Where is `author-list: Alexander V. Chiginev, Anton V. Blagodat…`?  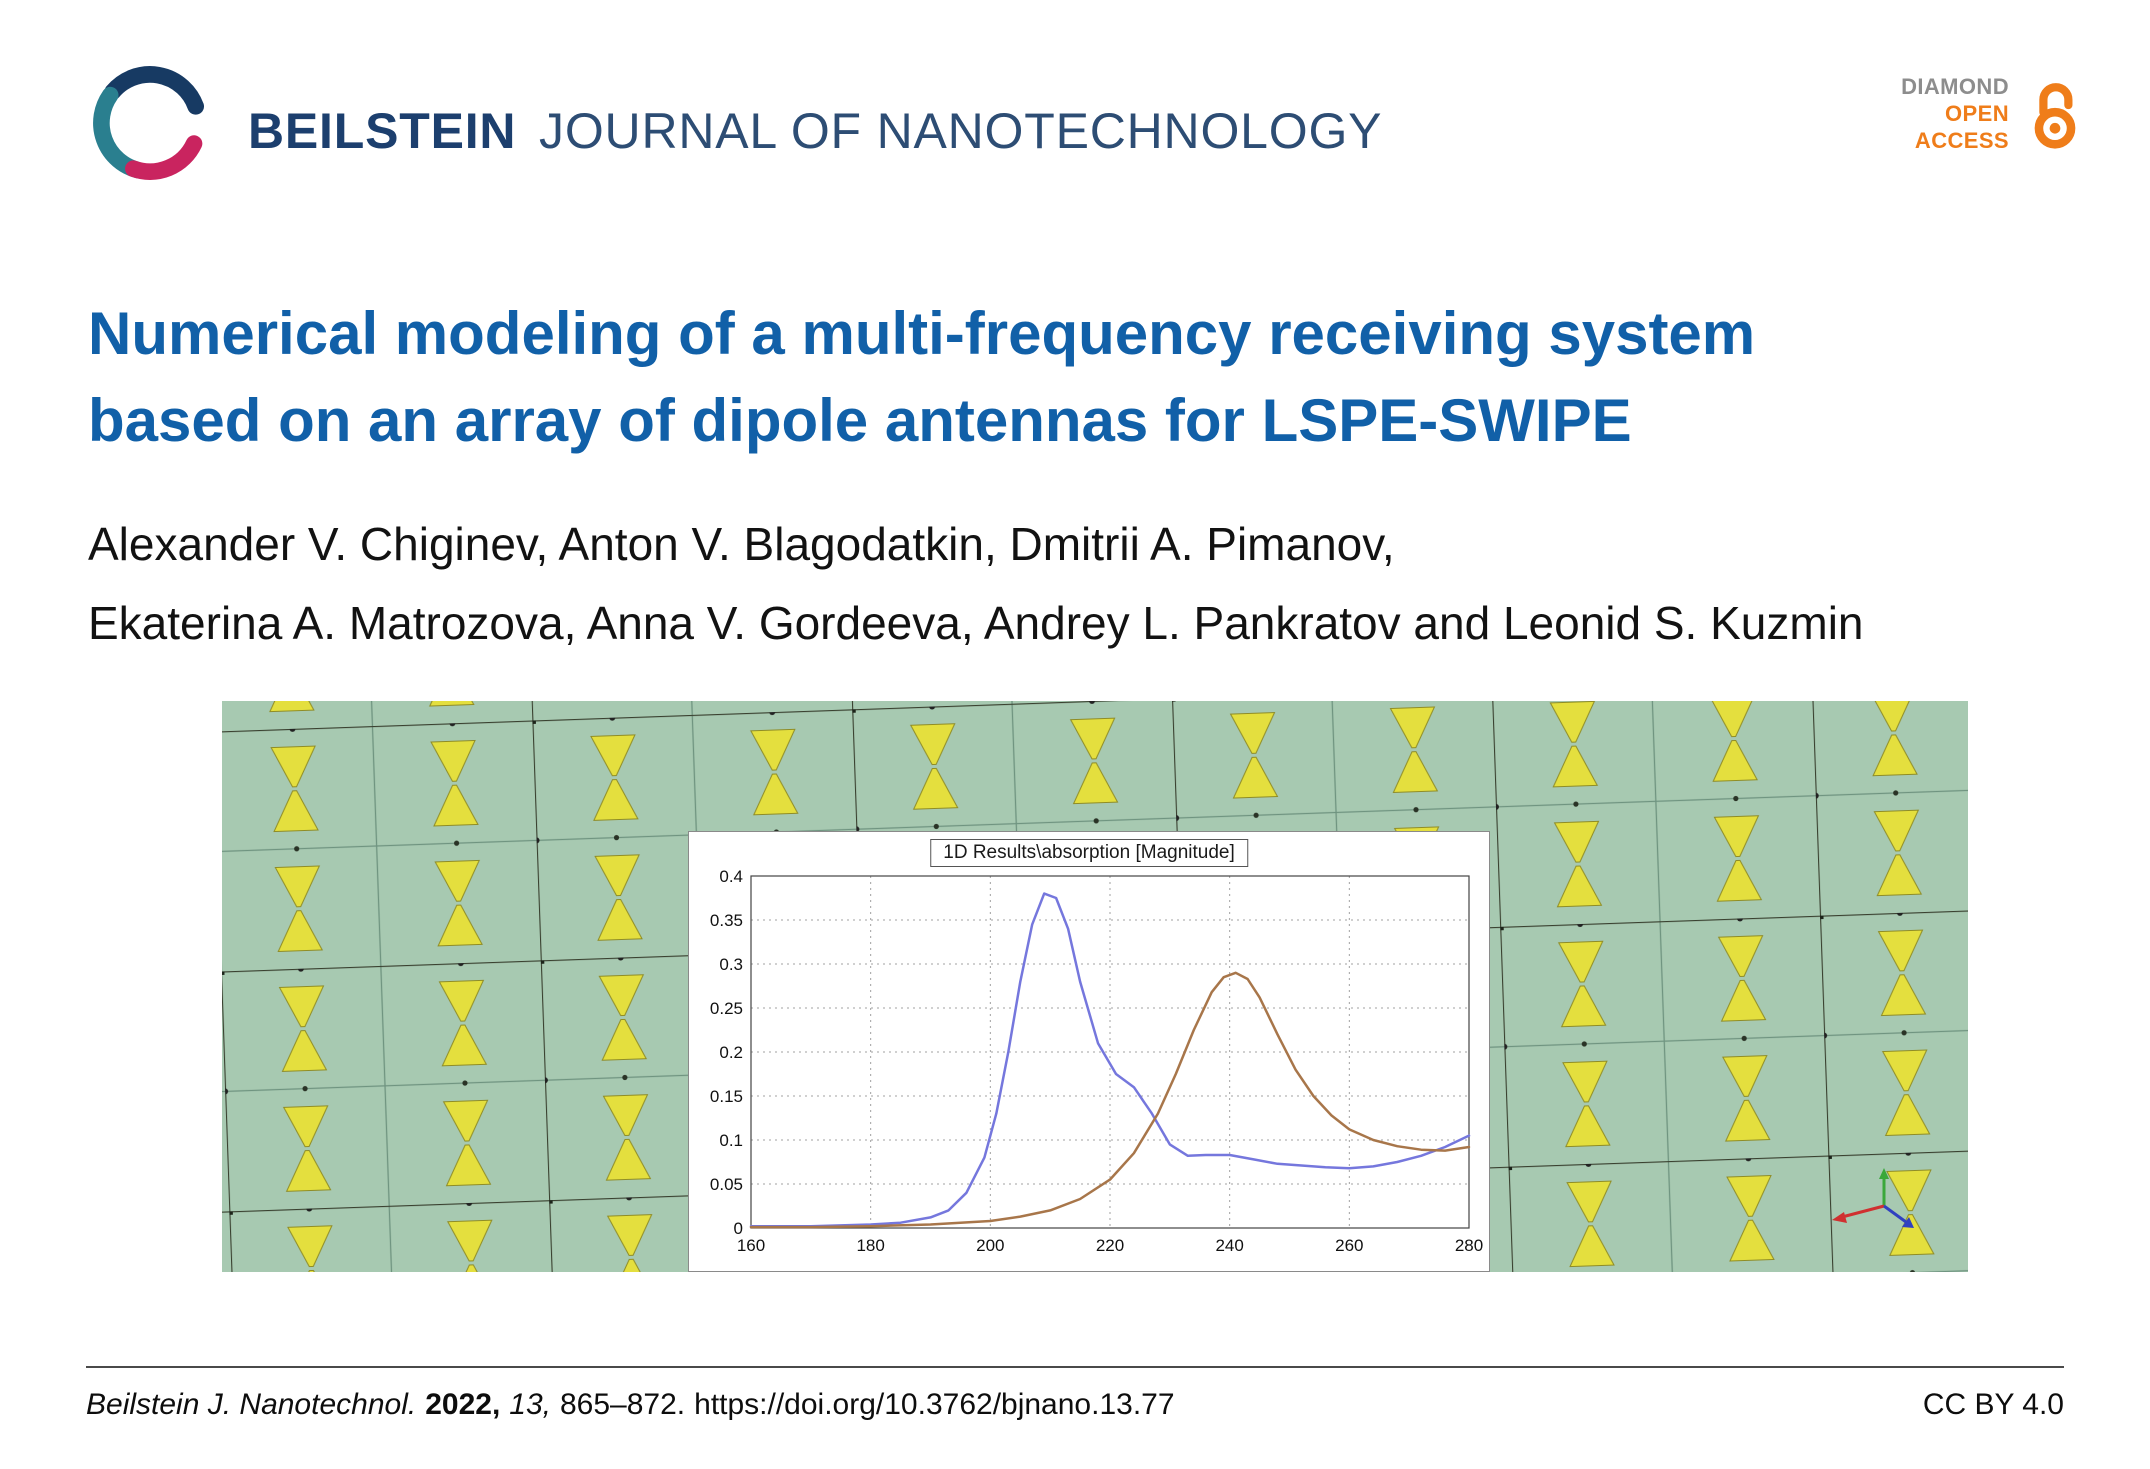
author-list: Alexander V. Chiginev, Anton V. Blagodat… is located at coordinates (976, 584).